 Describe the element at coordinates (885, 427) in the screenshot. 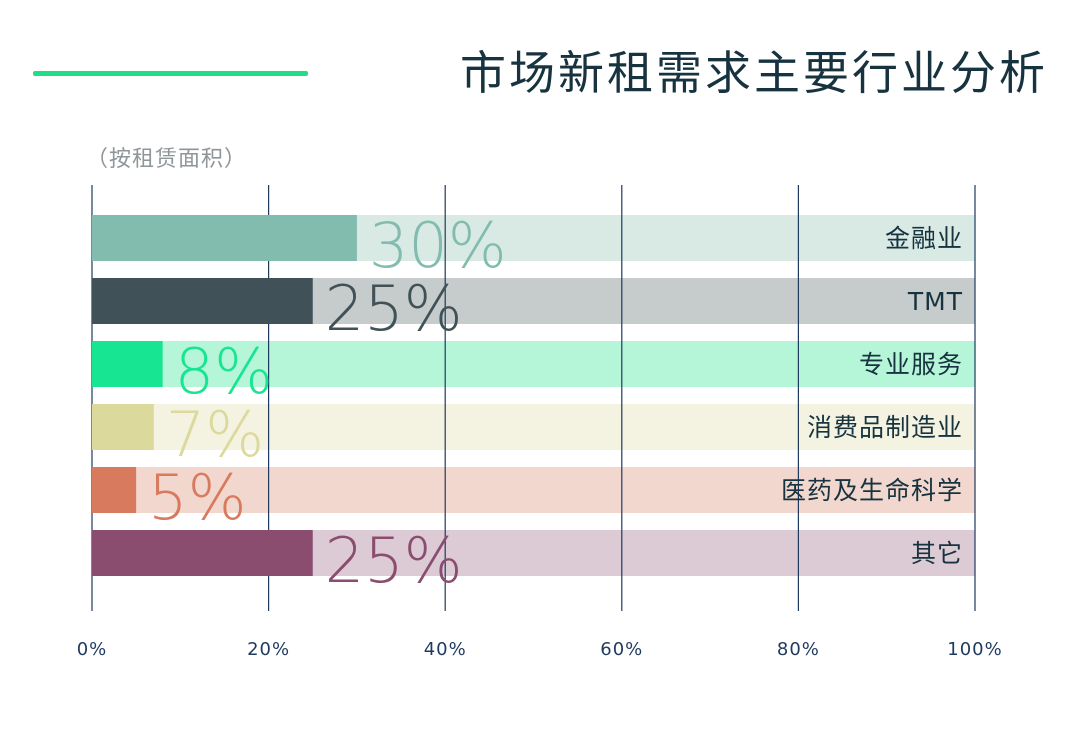

I see `category-label: 消费品制造业` at that location.